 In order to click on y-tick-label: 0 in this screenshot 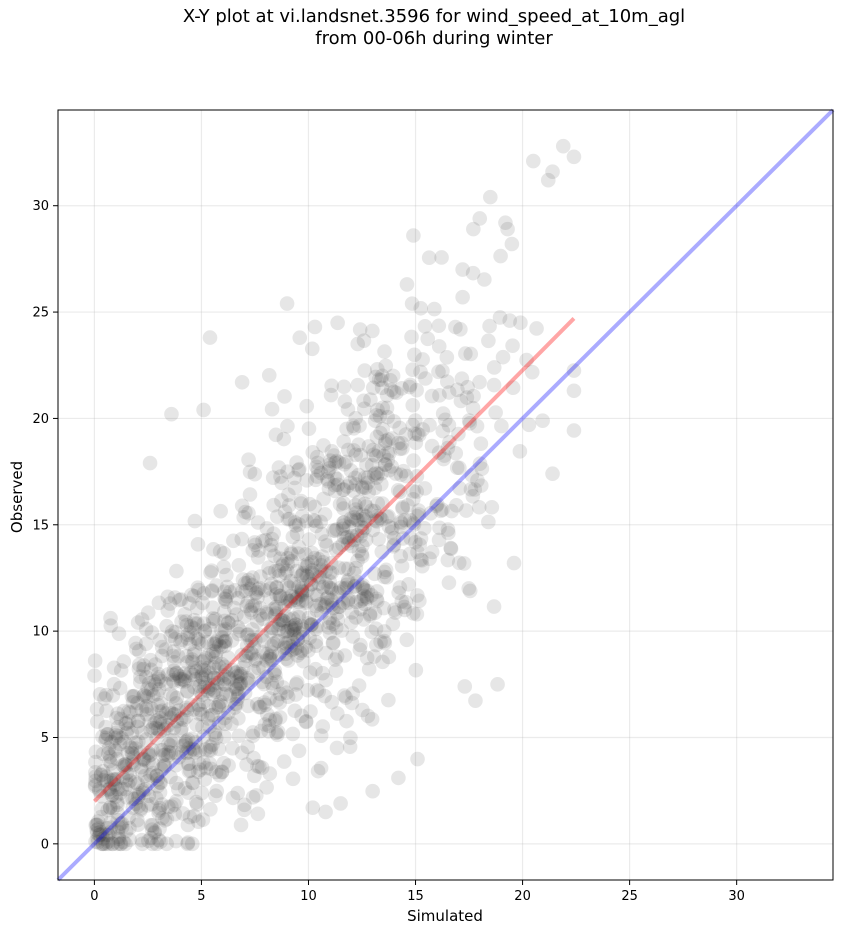, I will do `click(45, 844)`.